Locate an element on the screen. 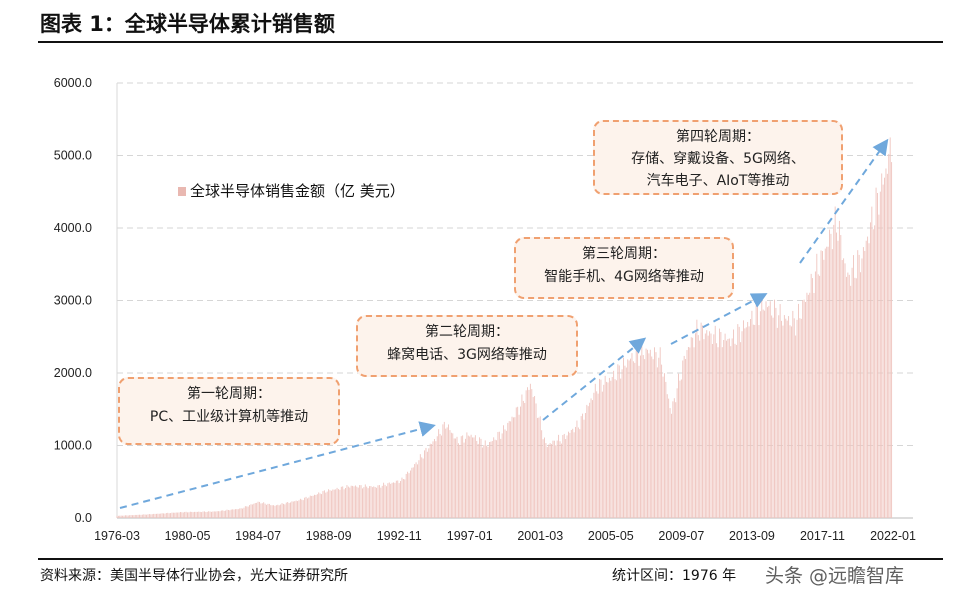  x-tick-label: 2017-11 is located at coordinates (822, 536).